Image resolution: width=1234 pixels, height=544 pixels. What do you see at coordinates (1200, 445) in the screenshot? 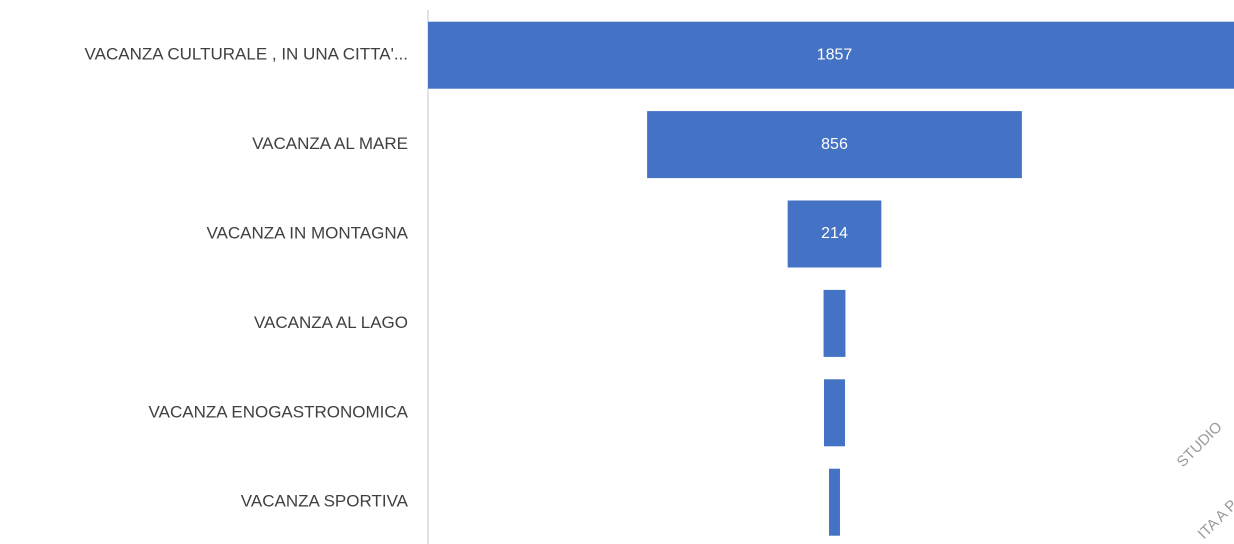
I see `watermark: STUDIO` at bounding box center [1200, 445].